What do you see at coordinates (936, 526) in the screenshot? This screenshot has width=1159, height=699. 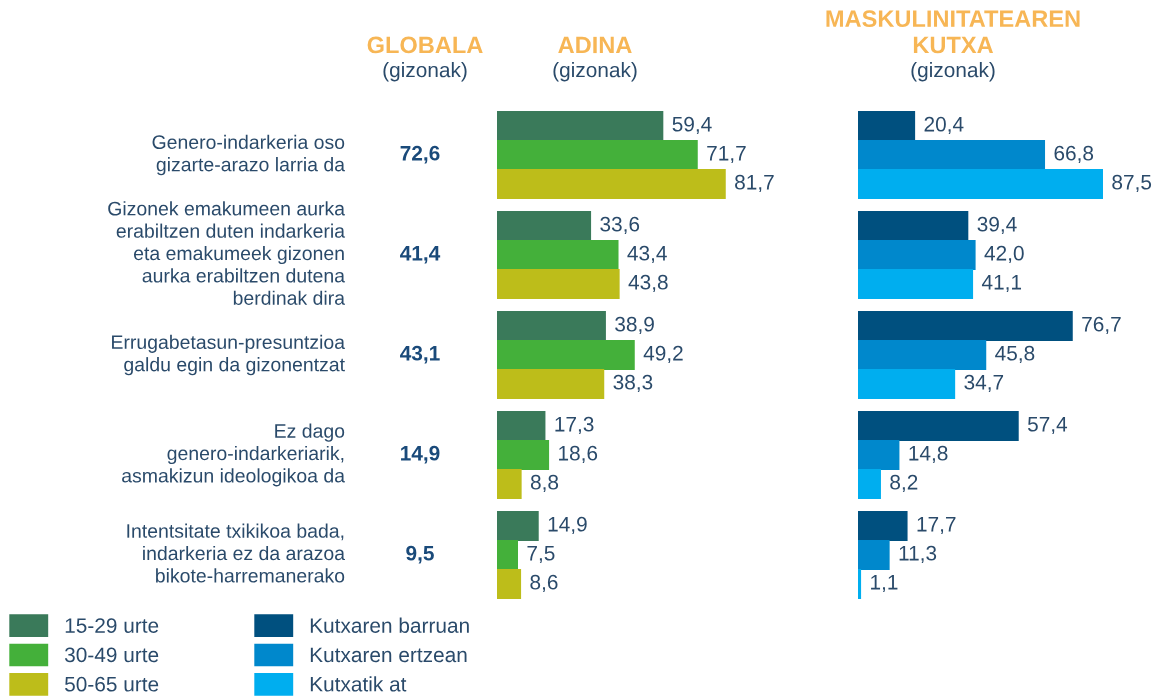 I see `data-label: 17,7` at bounding box center [936, 526].